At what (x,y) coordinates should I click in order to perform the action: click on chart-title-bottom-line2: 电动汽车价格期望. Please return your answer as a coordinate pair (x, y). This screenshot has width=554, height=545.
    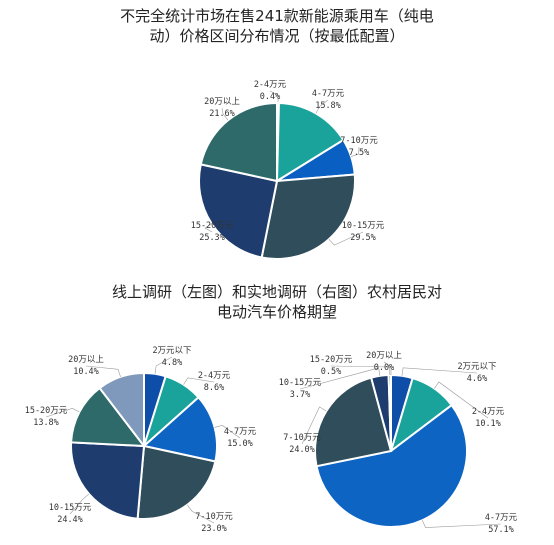
    Looking at the image, I should click on (276, 312).